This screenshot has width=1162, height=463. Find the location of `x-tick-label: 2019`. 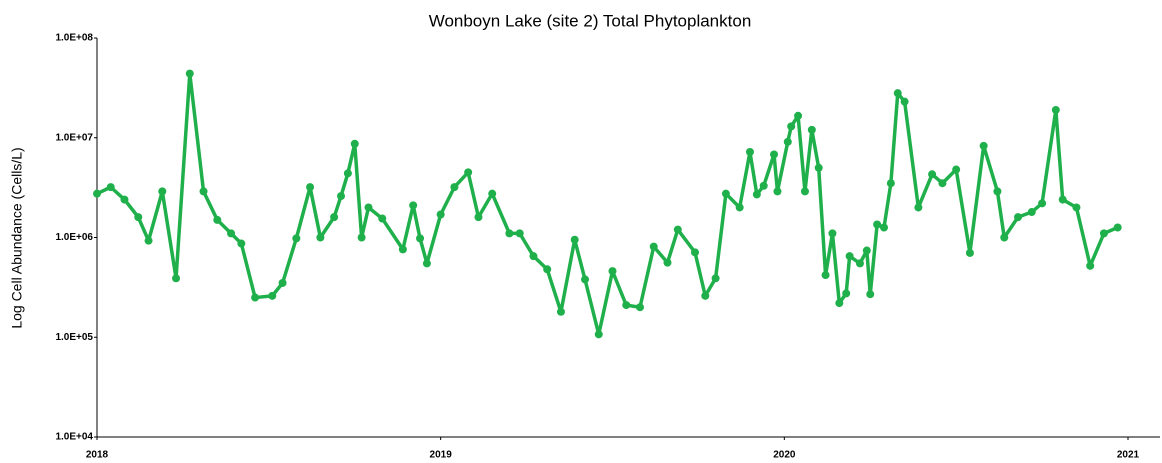

x-tick-label: 2019 is located at coordinates (441, 455).